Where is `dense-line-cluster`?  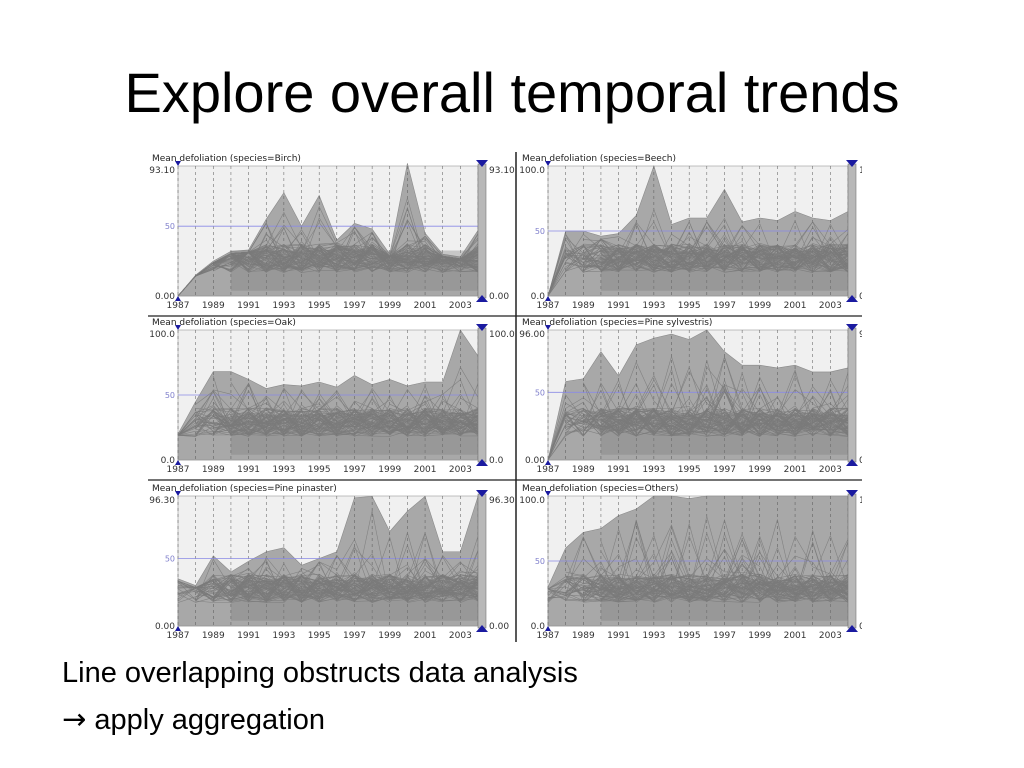 dense-line-cluster is located at coordinates (354, 270).